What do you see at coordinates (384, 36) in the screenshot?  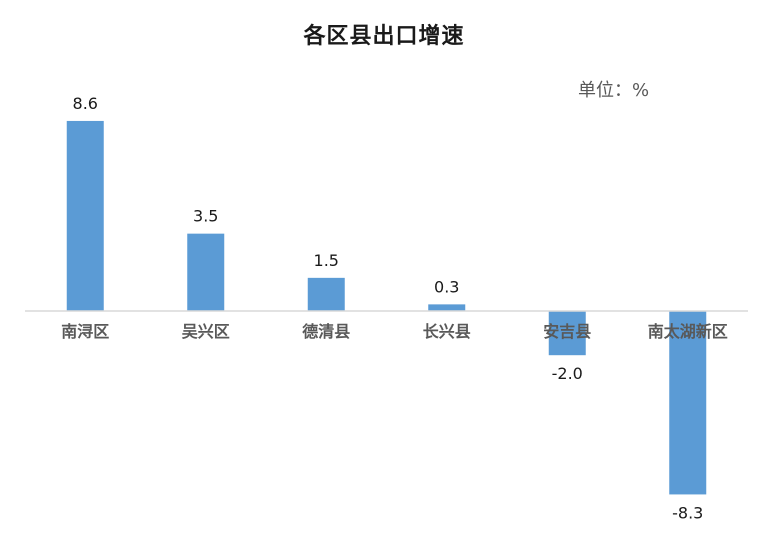 I see `chart-title: 各区县出口增速` at bounding box center [384, 36].